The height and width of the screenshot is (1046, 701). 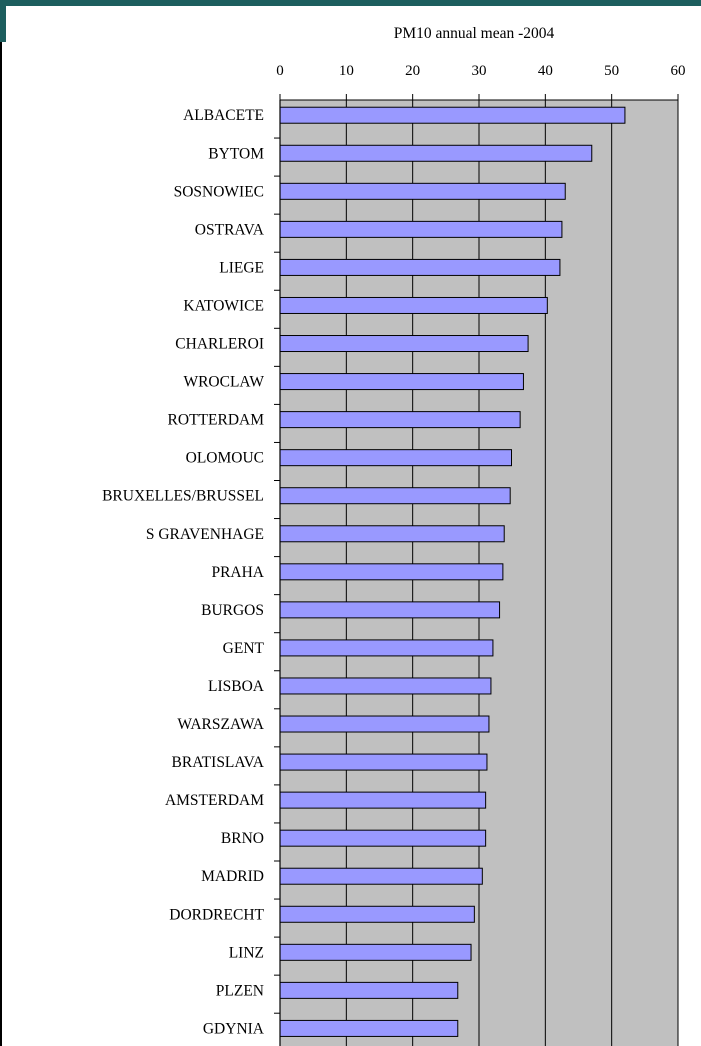 I want to click on category-label: WROCLAW, so click(x=223, y=382).